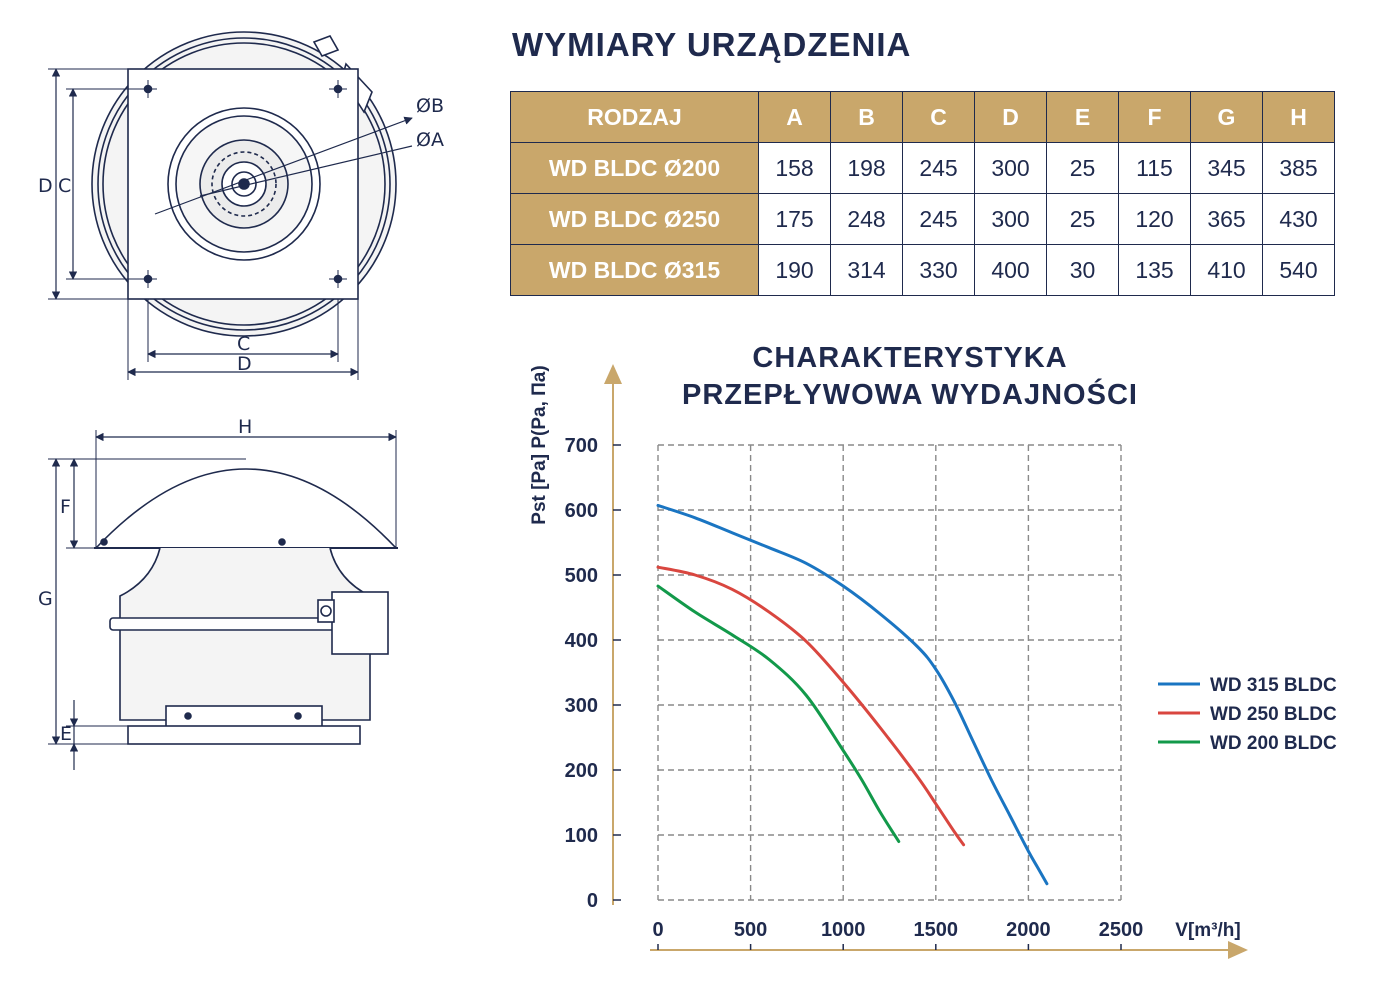  Describe the element at coordinates (1226, 270) in the screenshot. I see `table-cell: 410` at that location.